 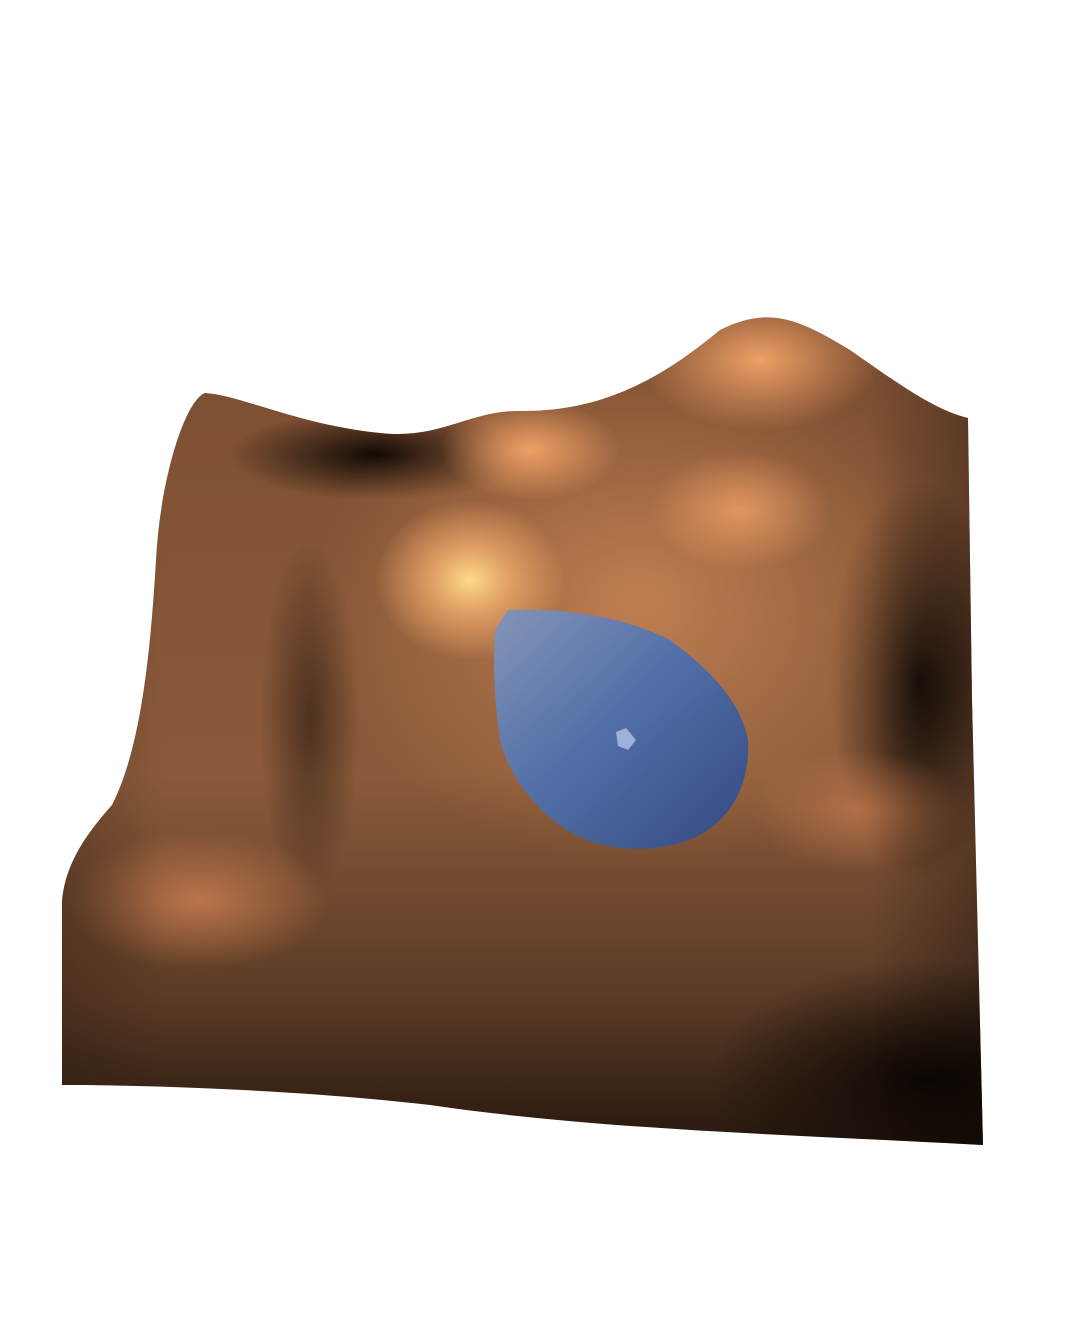 I want to click on blue-region, so click(x=621, y=729).